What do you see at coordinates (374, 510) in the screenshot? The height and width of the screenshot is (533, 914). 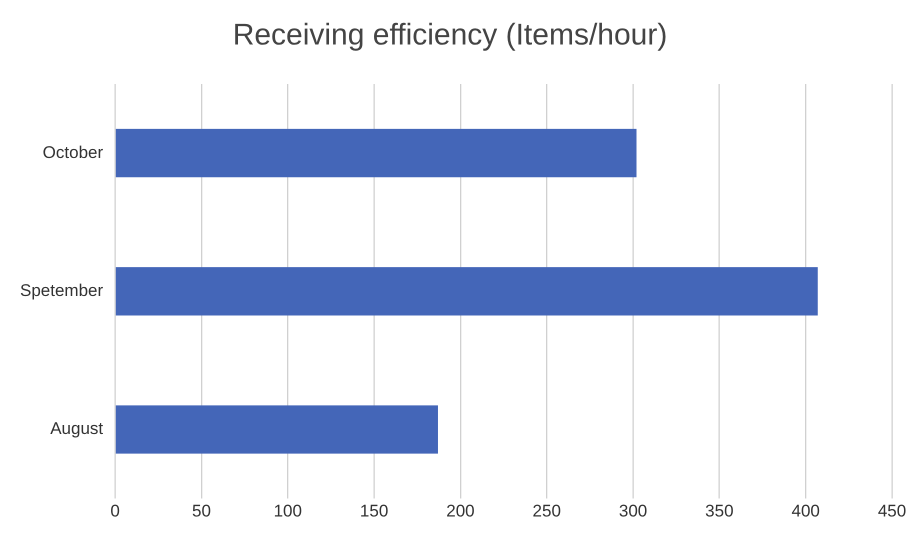 I see `x-tick-label: 150` at bounding box center [374, 510].